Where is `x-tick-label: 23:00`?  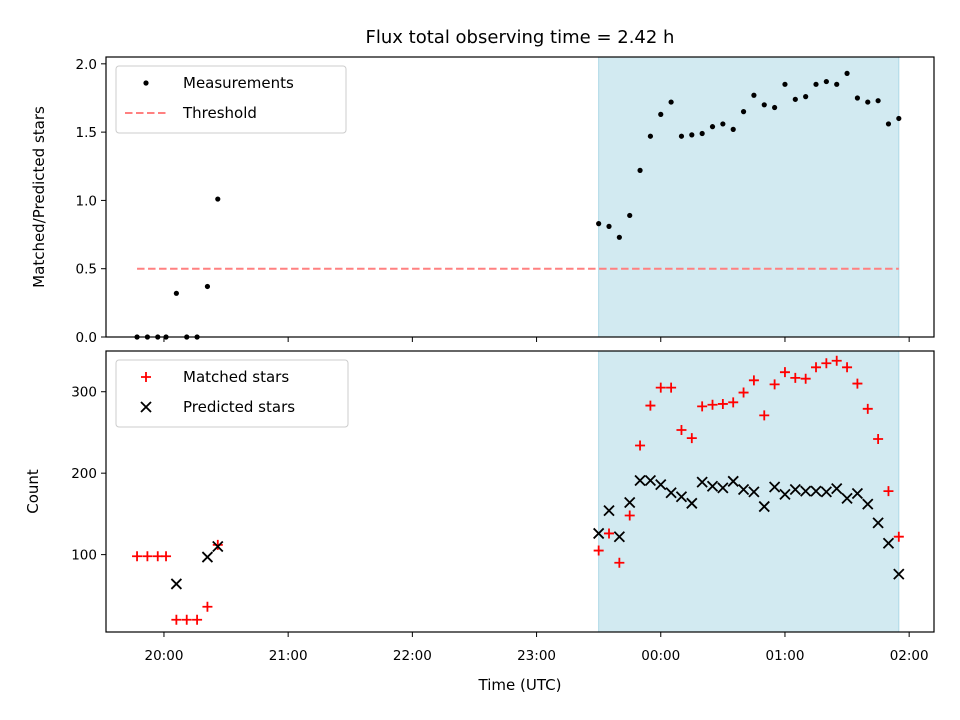
x-tick-label: 23:00 is located at coordinates (536, 656).